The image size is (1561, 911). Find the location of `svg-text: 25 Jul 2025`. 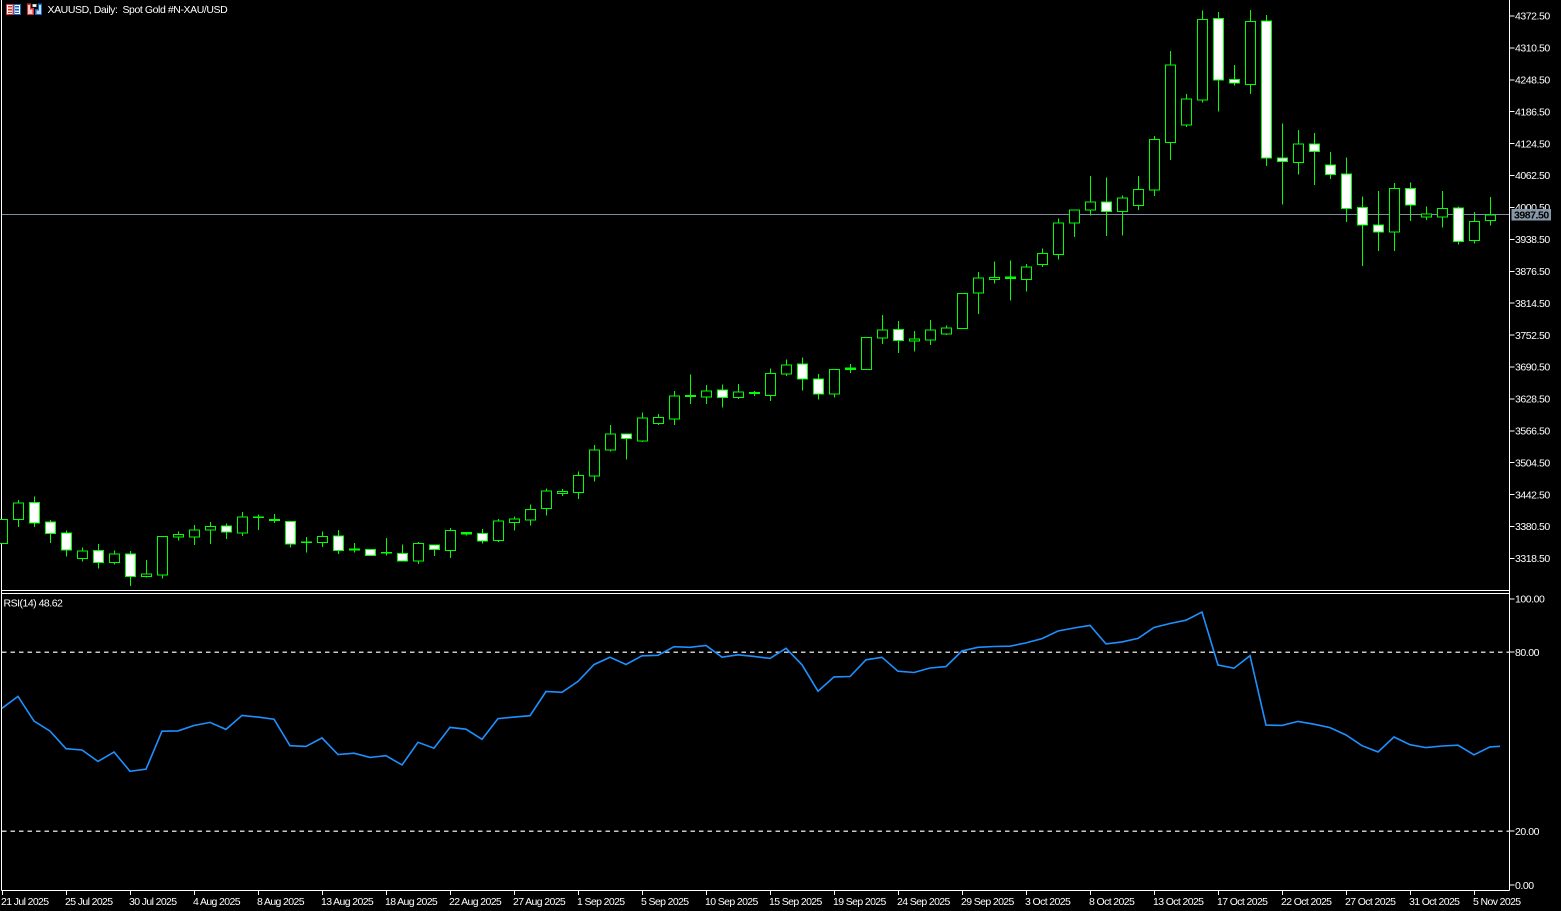

svg-text: 25 Jul 2025 is located at coordinates (89, 902).